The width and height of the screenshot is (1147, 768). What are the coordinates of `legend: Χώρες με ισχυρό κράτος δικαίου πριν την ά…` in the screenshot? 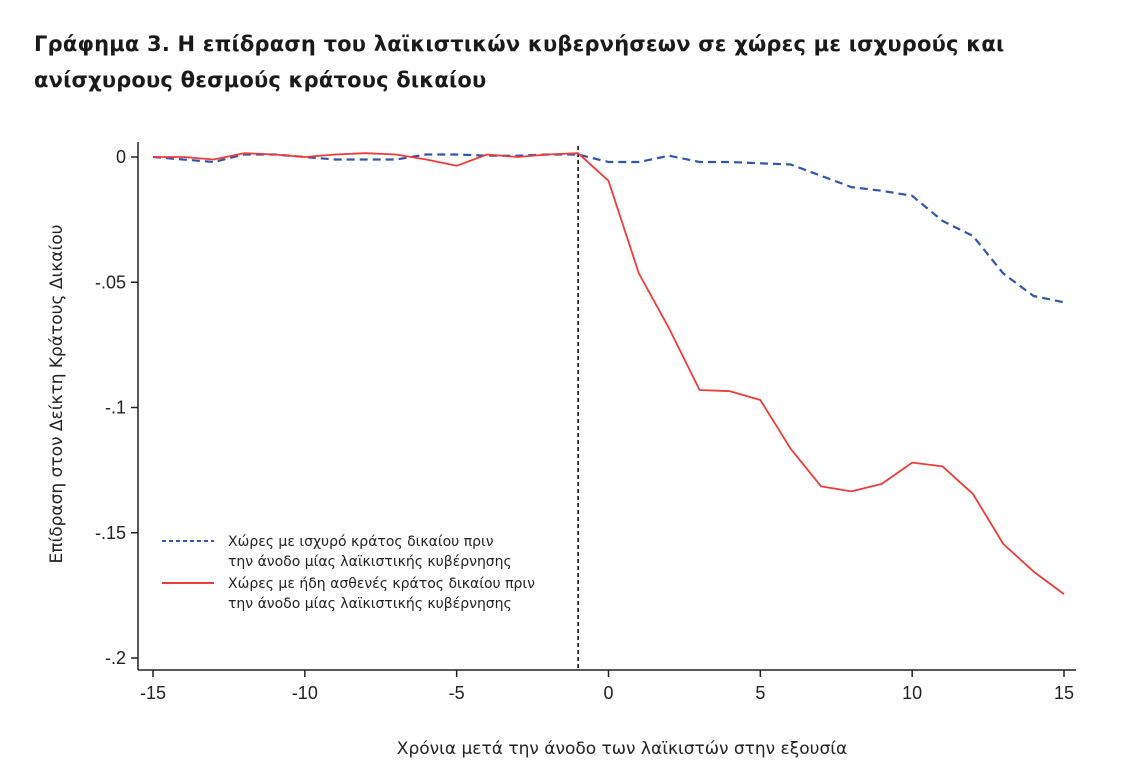 It's located at (348, 573).